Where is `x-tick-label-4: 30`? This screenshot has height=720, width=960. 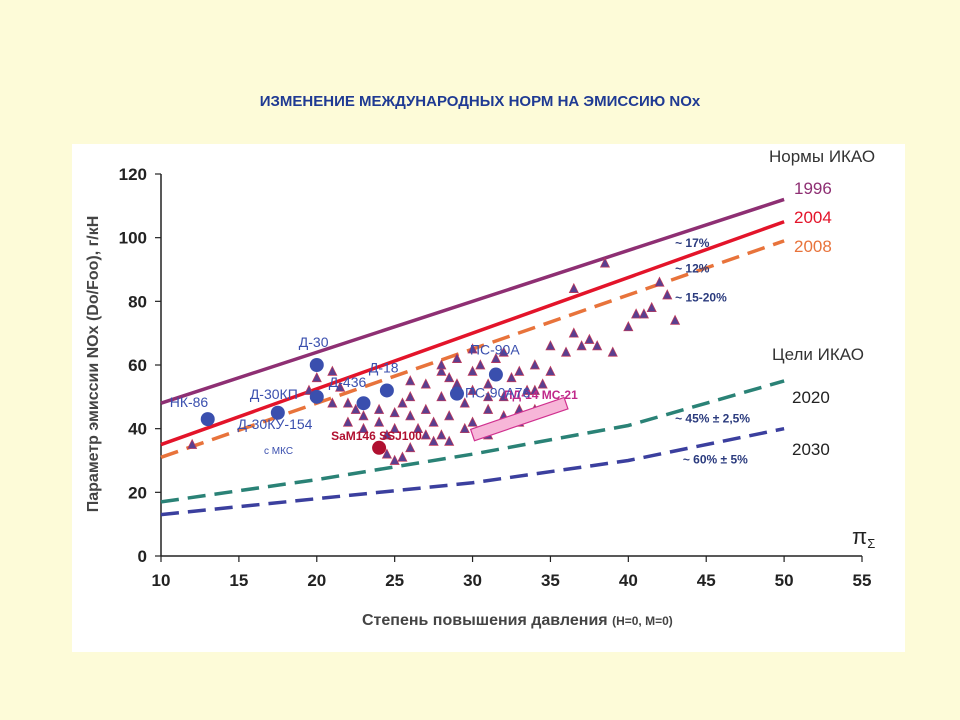 x-tick-label-4: 30 is located at coordinates (472, 580).